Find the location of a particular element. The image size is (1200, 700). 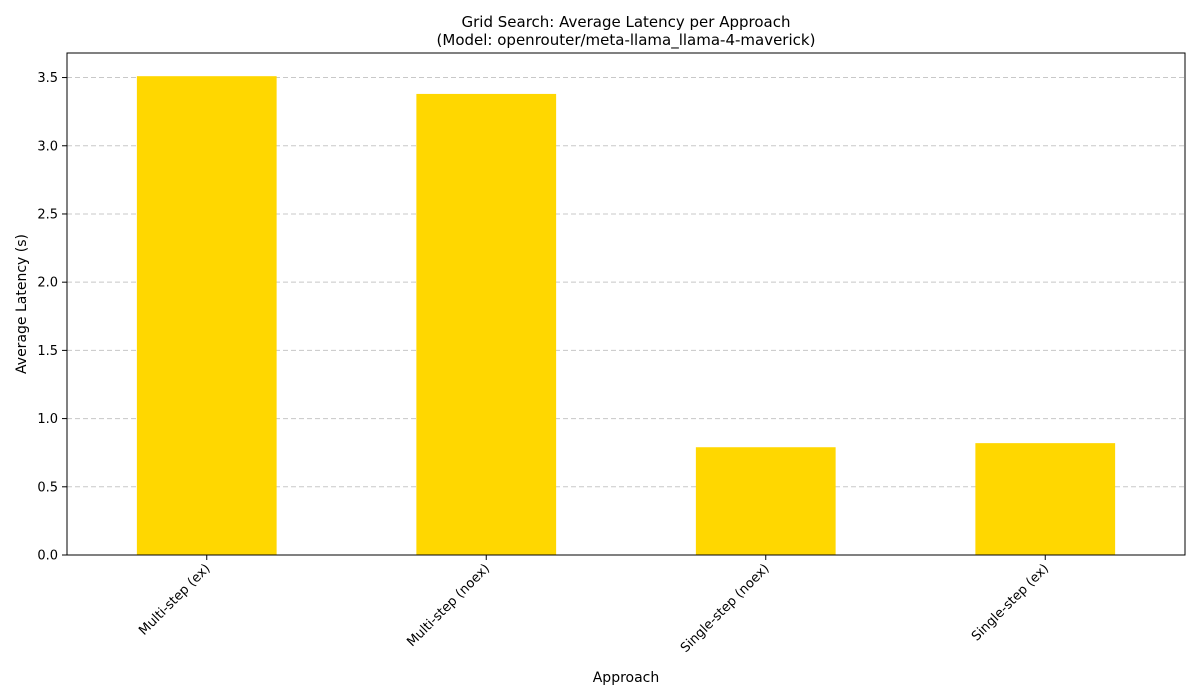

y-tick-label: 2.5 is located at coordinates (47, 214).